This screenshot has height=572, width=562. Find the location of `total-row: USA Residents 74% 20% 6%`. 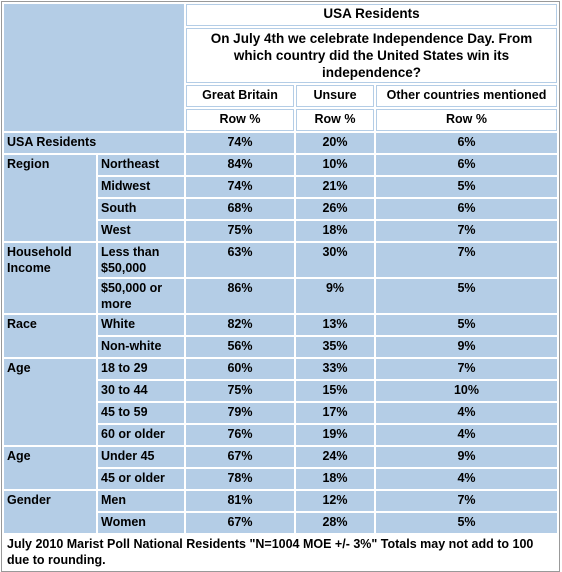

total-row: USA Residents 74% 20% 6% is located at coordinates (280, 143).